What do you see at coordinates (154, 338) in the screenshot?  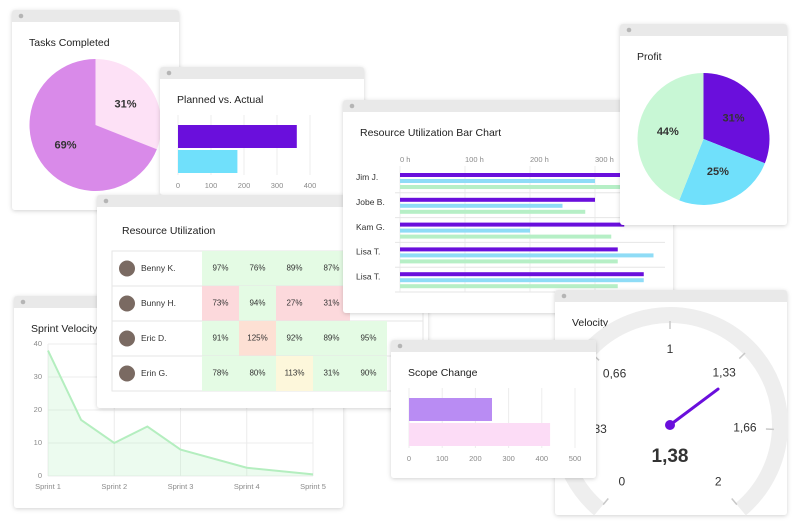 I see `row-name: Eric D.` at bounding box center [154, 338].